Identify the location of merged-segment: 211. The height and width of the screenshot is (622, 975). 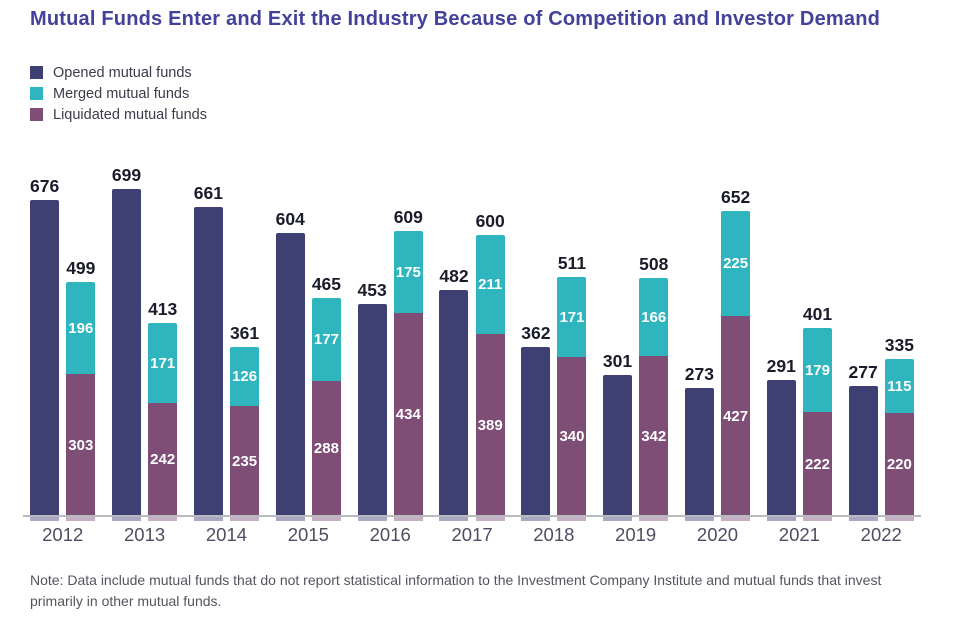
(490, 284).